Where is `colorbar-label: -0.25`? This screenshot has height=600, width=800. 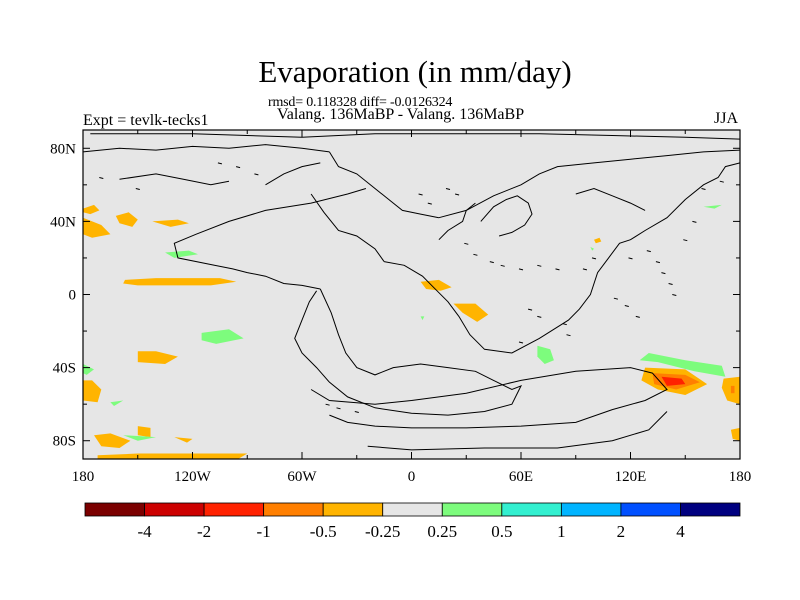 colorbar-label: -0.25 is located at coordinates (382, 531).